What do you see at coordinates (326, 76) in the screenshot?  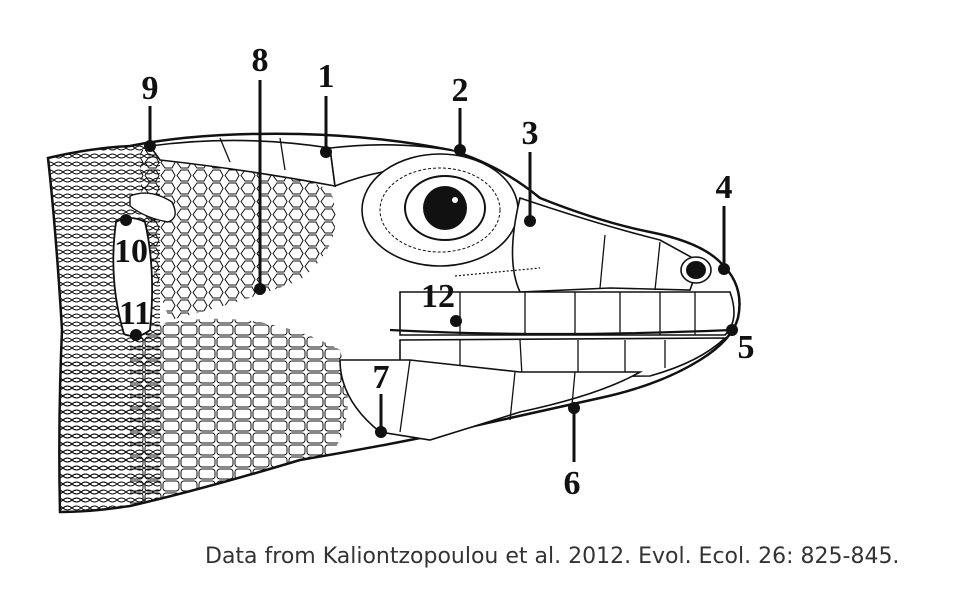 I see `landmark-1-label: 1` at bounding box center [326, 76].